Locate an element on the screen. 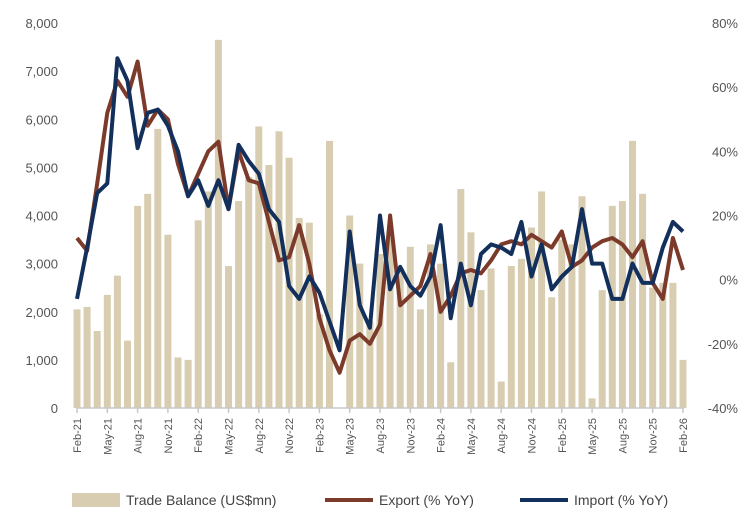 The image size is (752, 532). x-tick-label: Feb-25 is located at coordinates (563, 435).